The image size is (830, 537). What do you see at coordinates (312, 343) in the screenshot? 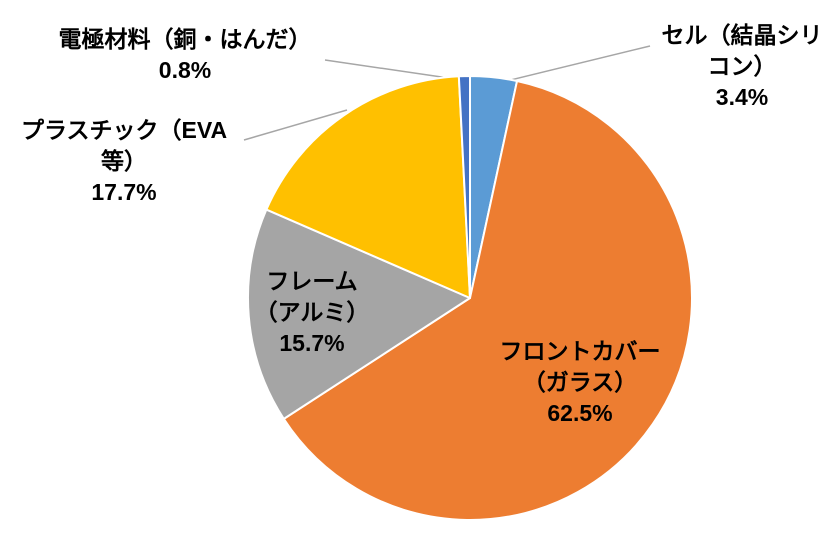
I see `label-frame-pct: 15.7%` at bounding box center [312, 343].